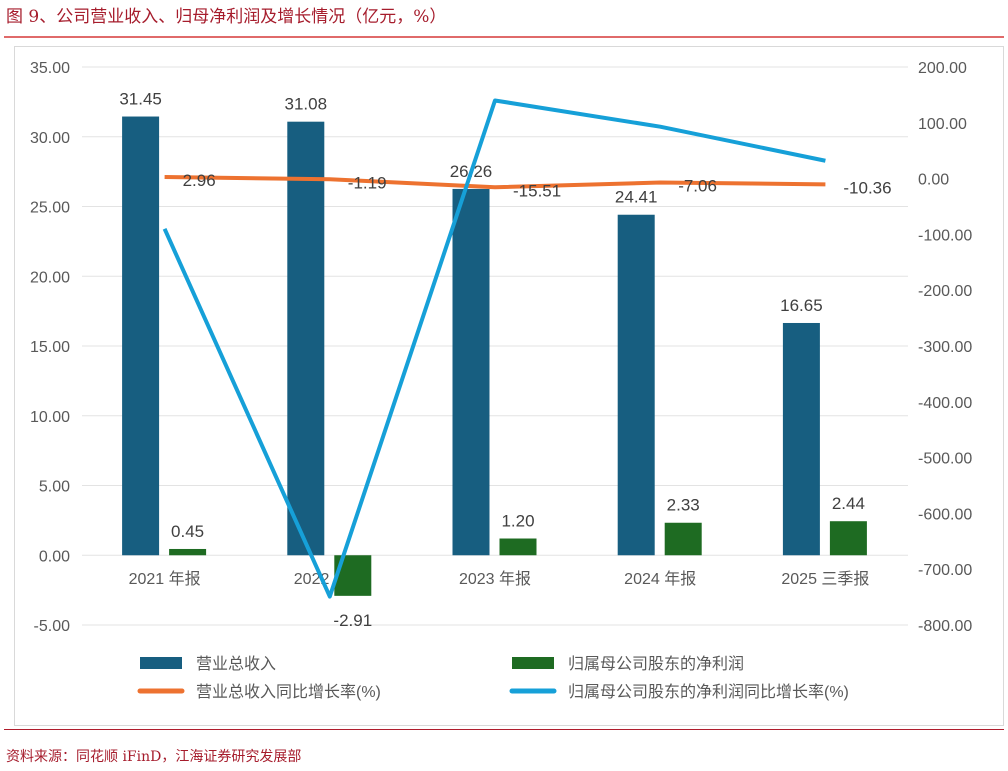  I want to click on right-tick-label: 100.00, so click(942, 124).